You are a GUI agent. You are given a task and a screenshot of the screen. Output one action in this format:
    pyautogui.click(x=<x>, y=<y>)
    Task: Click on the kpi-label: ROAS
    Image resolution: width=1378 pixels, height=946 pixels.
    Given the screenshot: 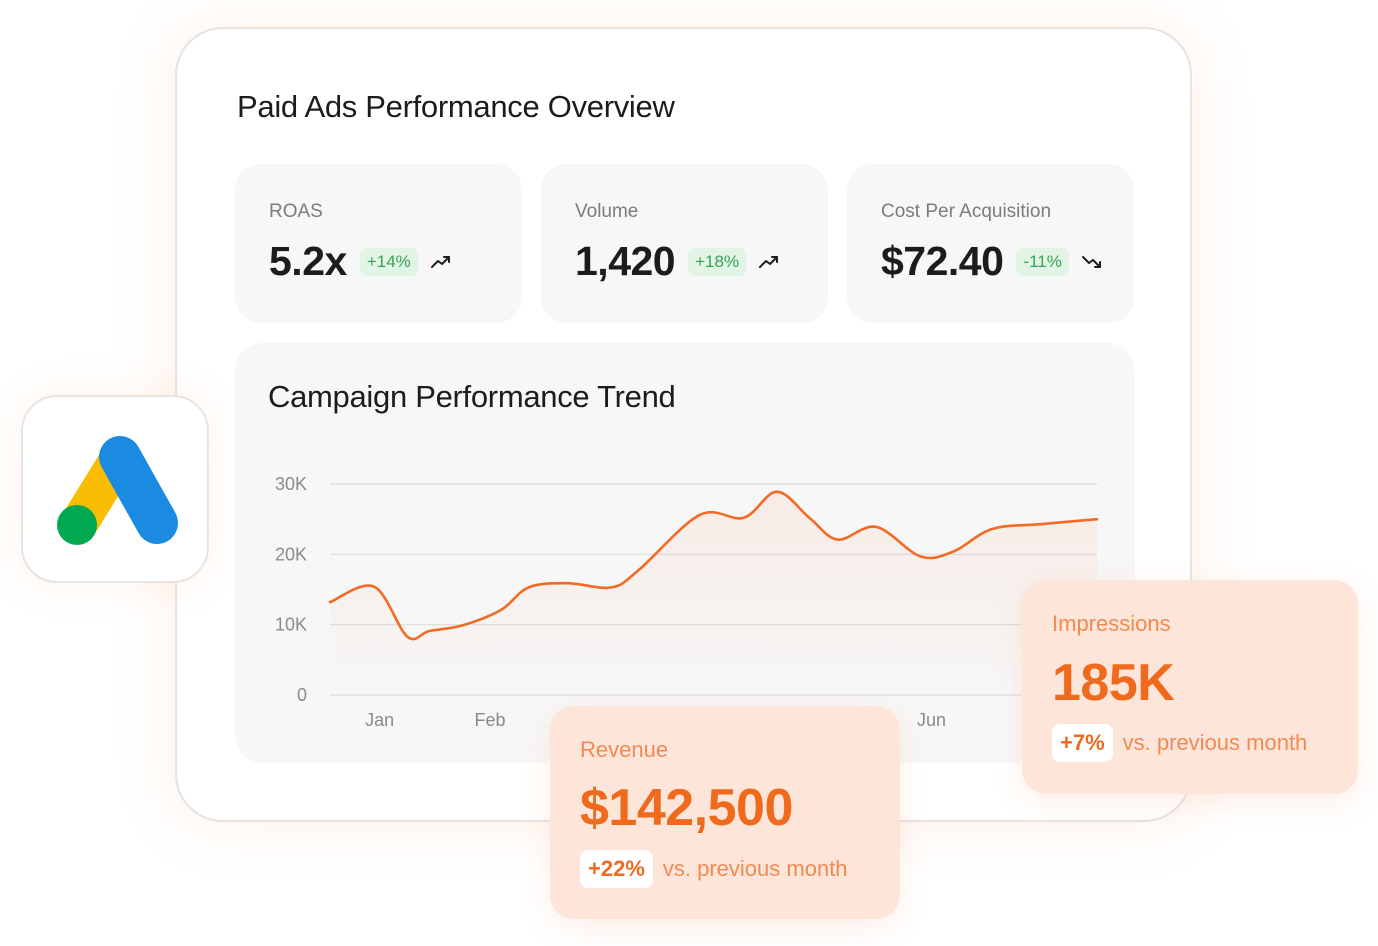 What is the action you would take?
    pyautogui.click(x=296, y=211)
    